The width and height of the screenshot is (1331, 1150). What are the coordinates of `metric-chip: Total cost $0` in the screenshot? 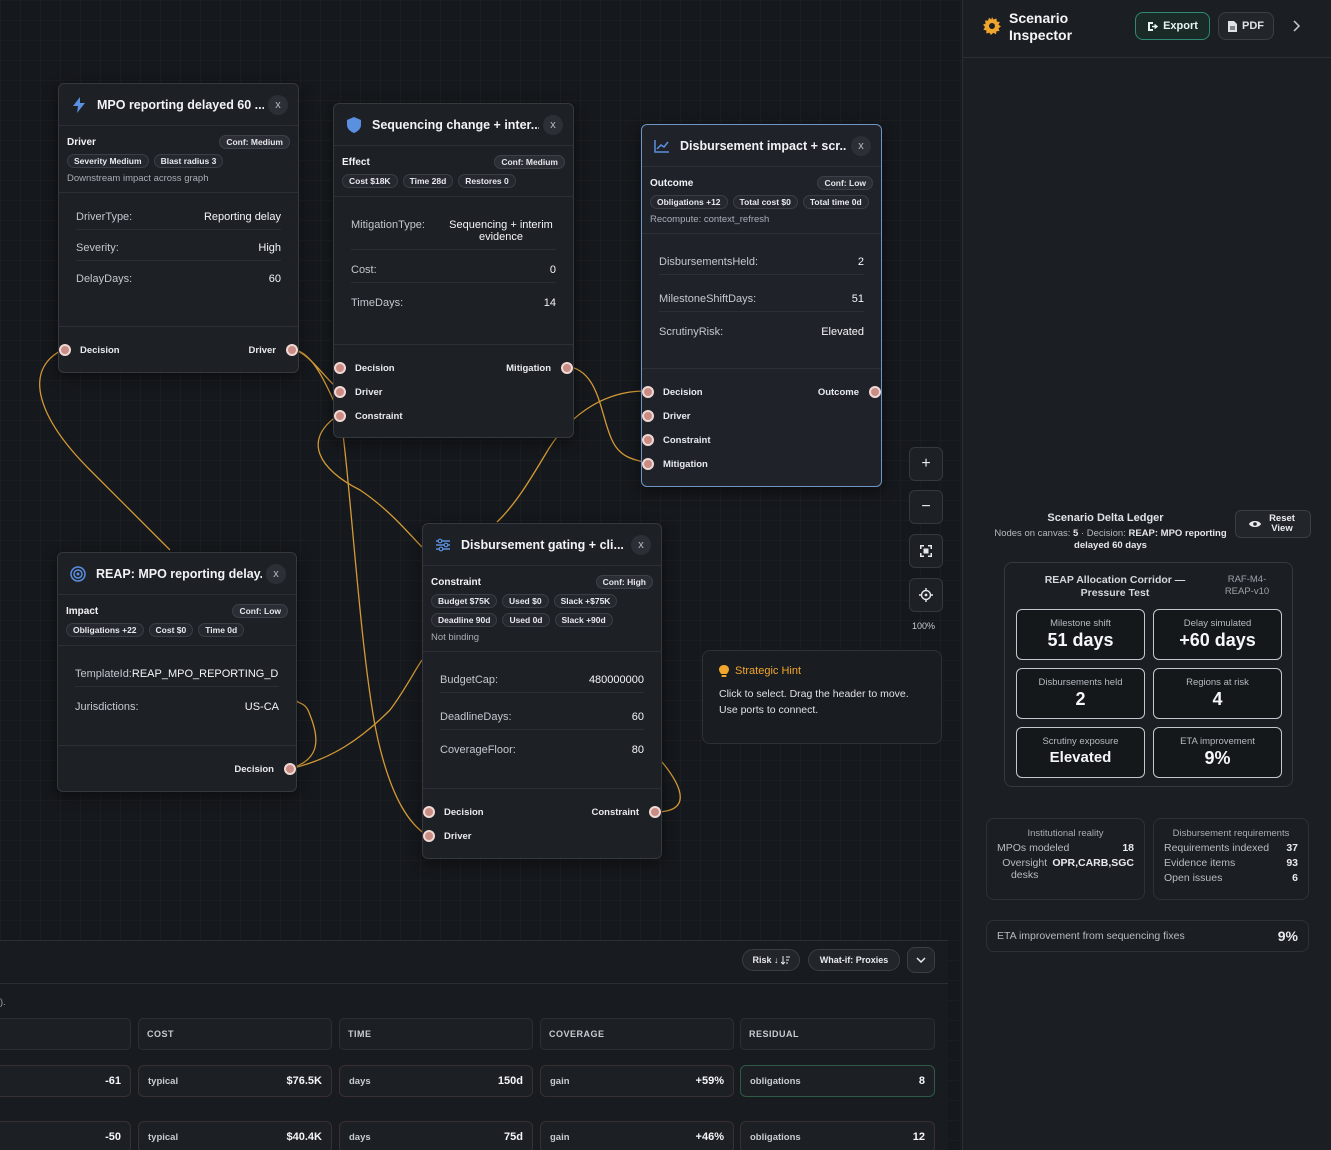 It's located at (765, 202).